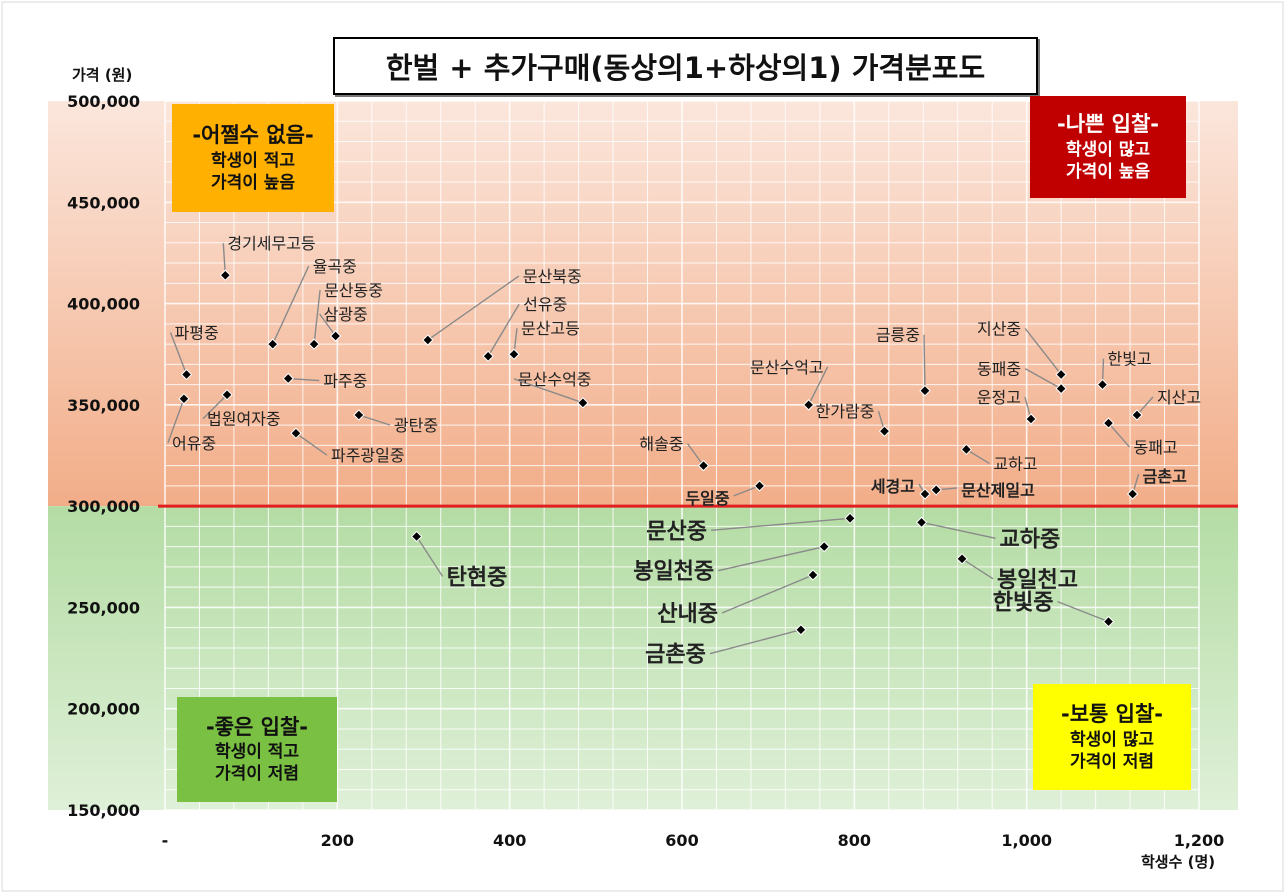 Image resolution: width=1287 pixels, height=895 pixels. What do you see at coordinates (1108, 171) in the screenshot?
I see `quadrant-top-right-line-2: 가격이 높음` at bounding box center [1108, 171].